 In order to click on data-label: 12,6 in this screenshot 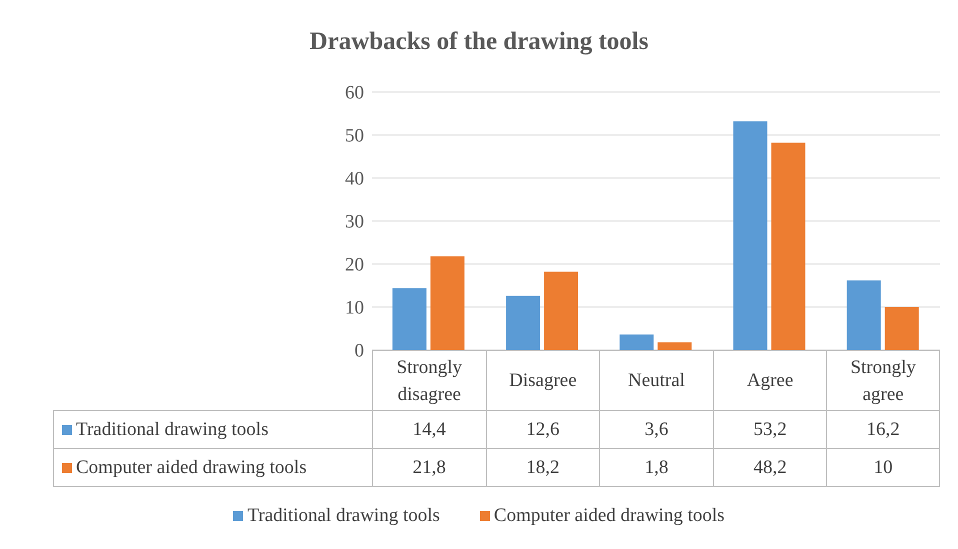, I will do `click(543, 429)`.